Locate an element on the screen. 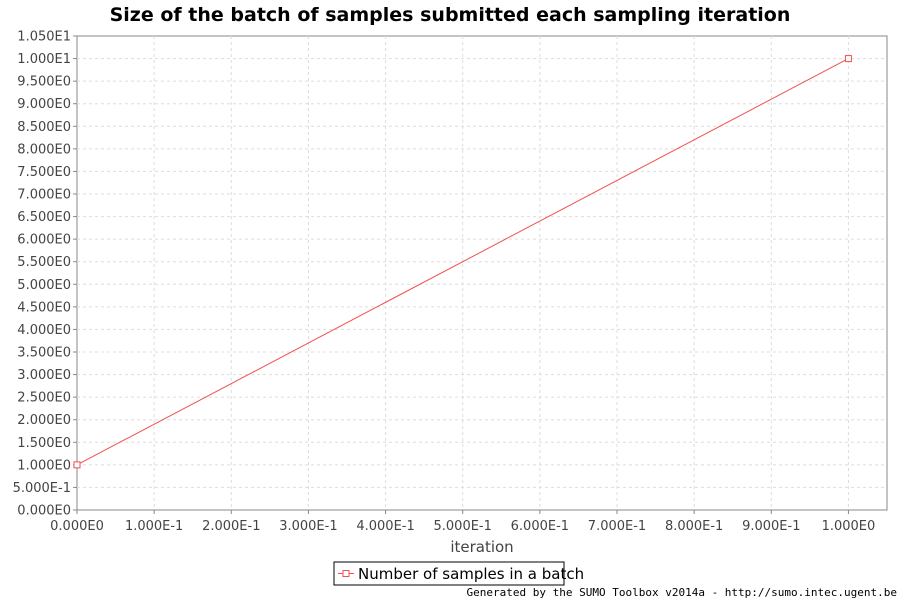  x-tick-label: 5.000E-1 is located at coordinates (463, 526).